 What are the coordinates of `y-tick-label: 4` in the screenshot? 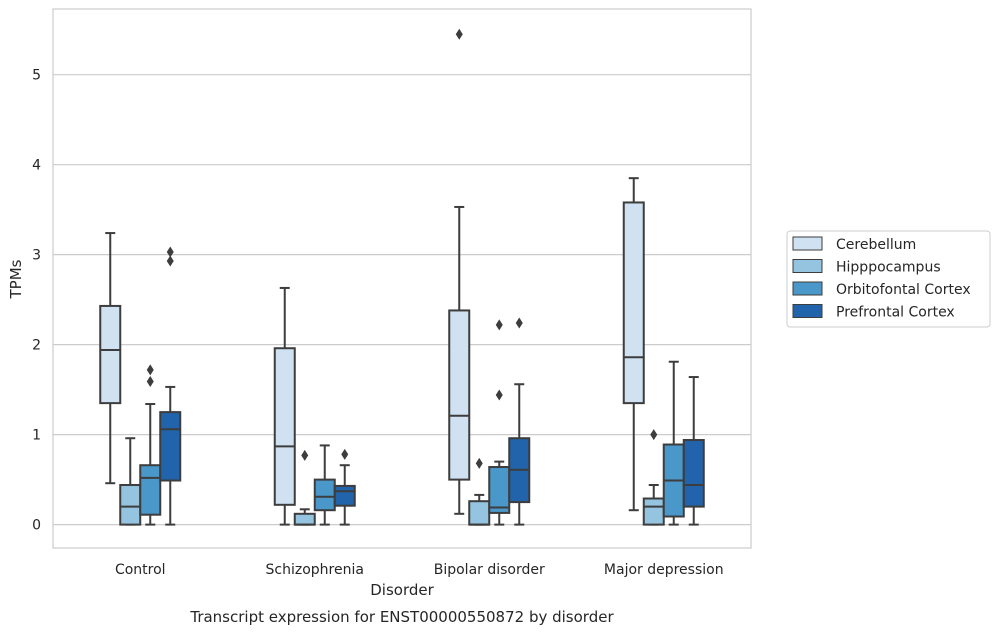 It's located at (36, 166).